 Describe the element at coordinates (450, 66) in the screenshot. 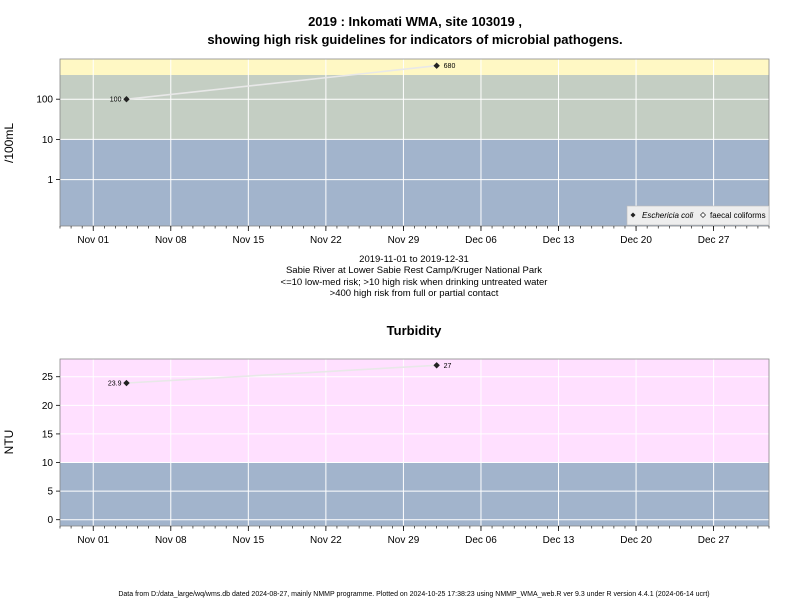

I see `data-label: 680` at that location.